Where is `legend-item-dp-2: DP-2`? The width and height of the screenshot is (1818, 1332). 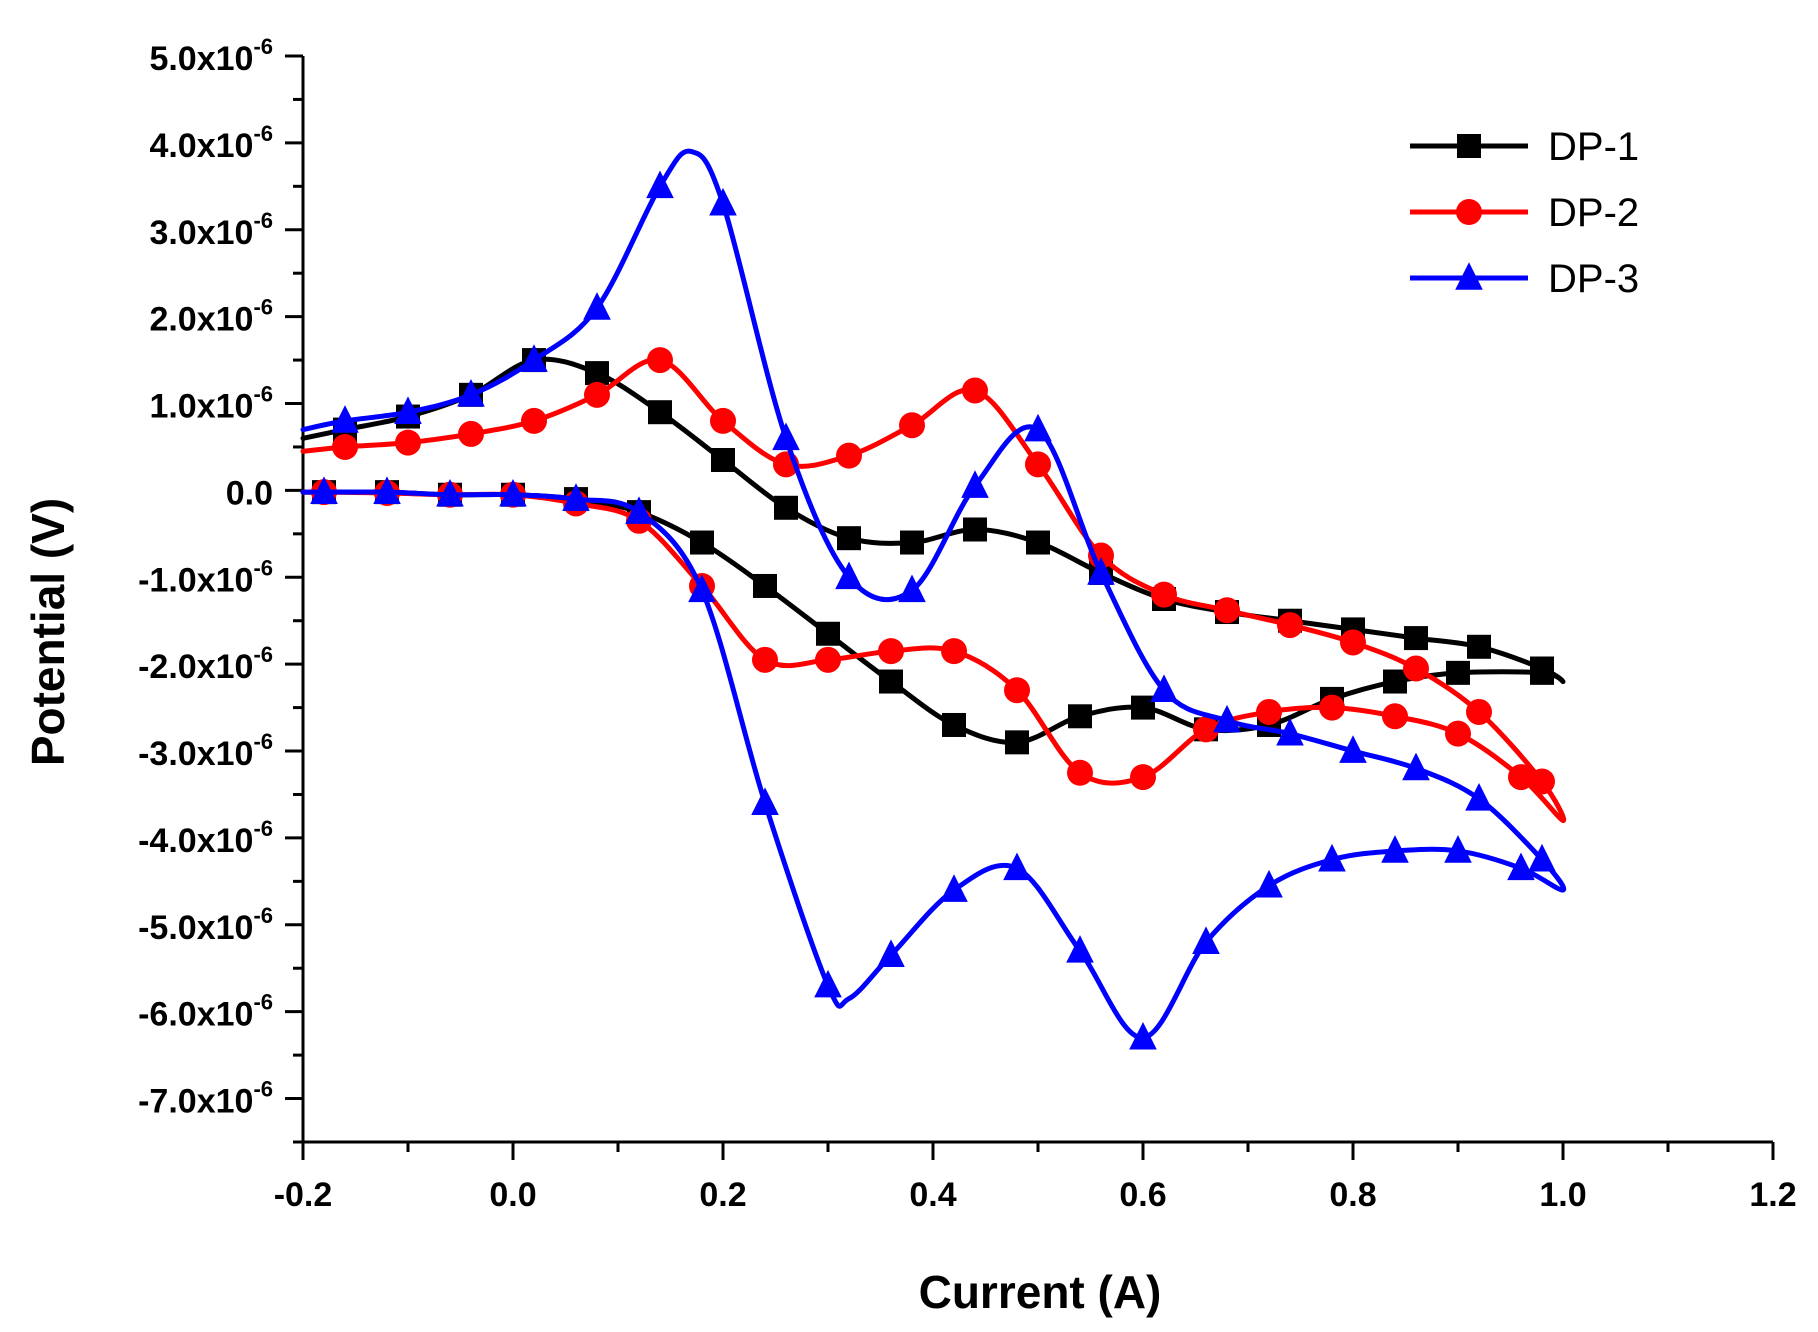
legend-item-dp-2: DP-2 is located at coordinates (1524, 213).